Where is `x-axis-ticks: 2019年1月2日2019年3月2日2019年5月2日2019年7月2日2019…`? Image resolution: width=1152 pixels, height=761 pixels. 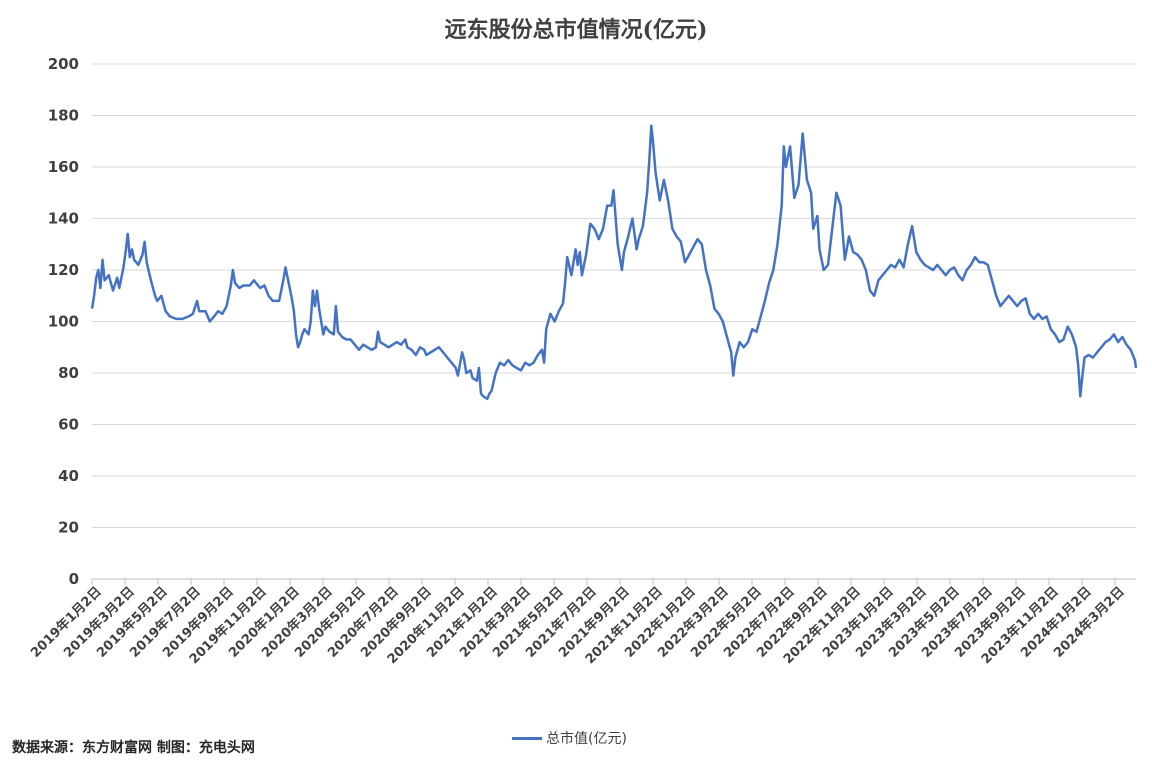
x-axis-ticks: 2019年1月2日2019年3月2日2019年5月2日2019年7月2日2019… is located at coordinates (578, 623).